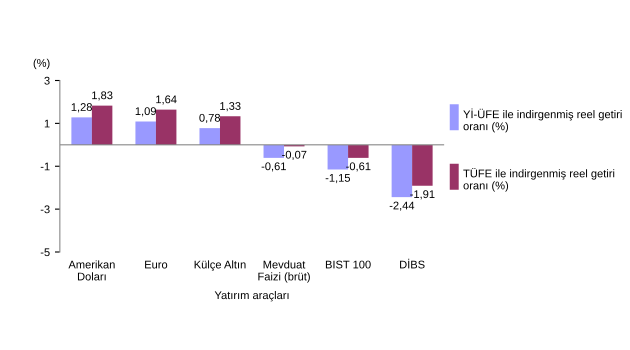 The width and height of the screenshot is (630, 350). What do you see at coordinates (422, 195) in the screenshot?
I see `data-label: -1,91` at bounding box center [422, 195].